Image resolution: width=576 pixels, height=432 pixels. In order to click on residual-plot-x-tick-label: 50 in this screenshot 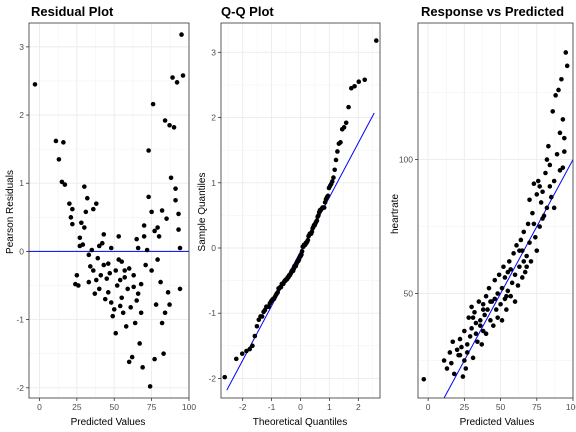, I will do `click(114, 407)`.